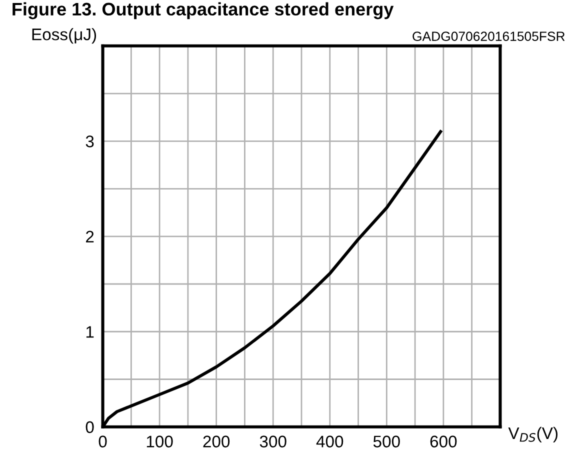 This screenshot has width=571, height=459. I want to click on x-tick-label: 100, so click(159, 442).